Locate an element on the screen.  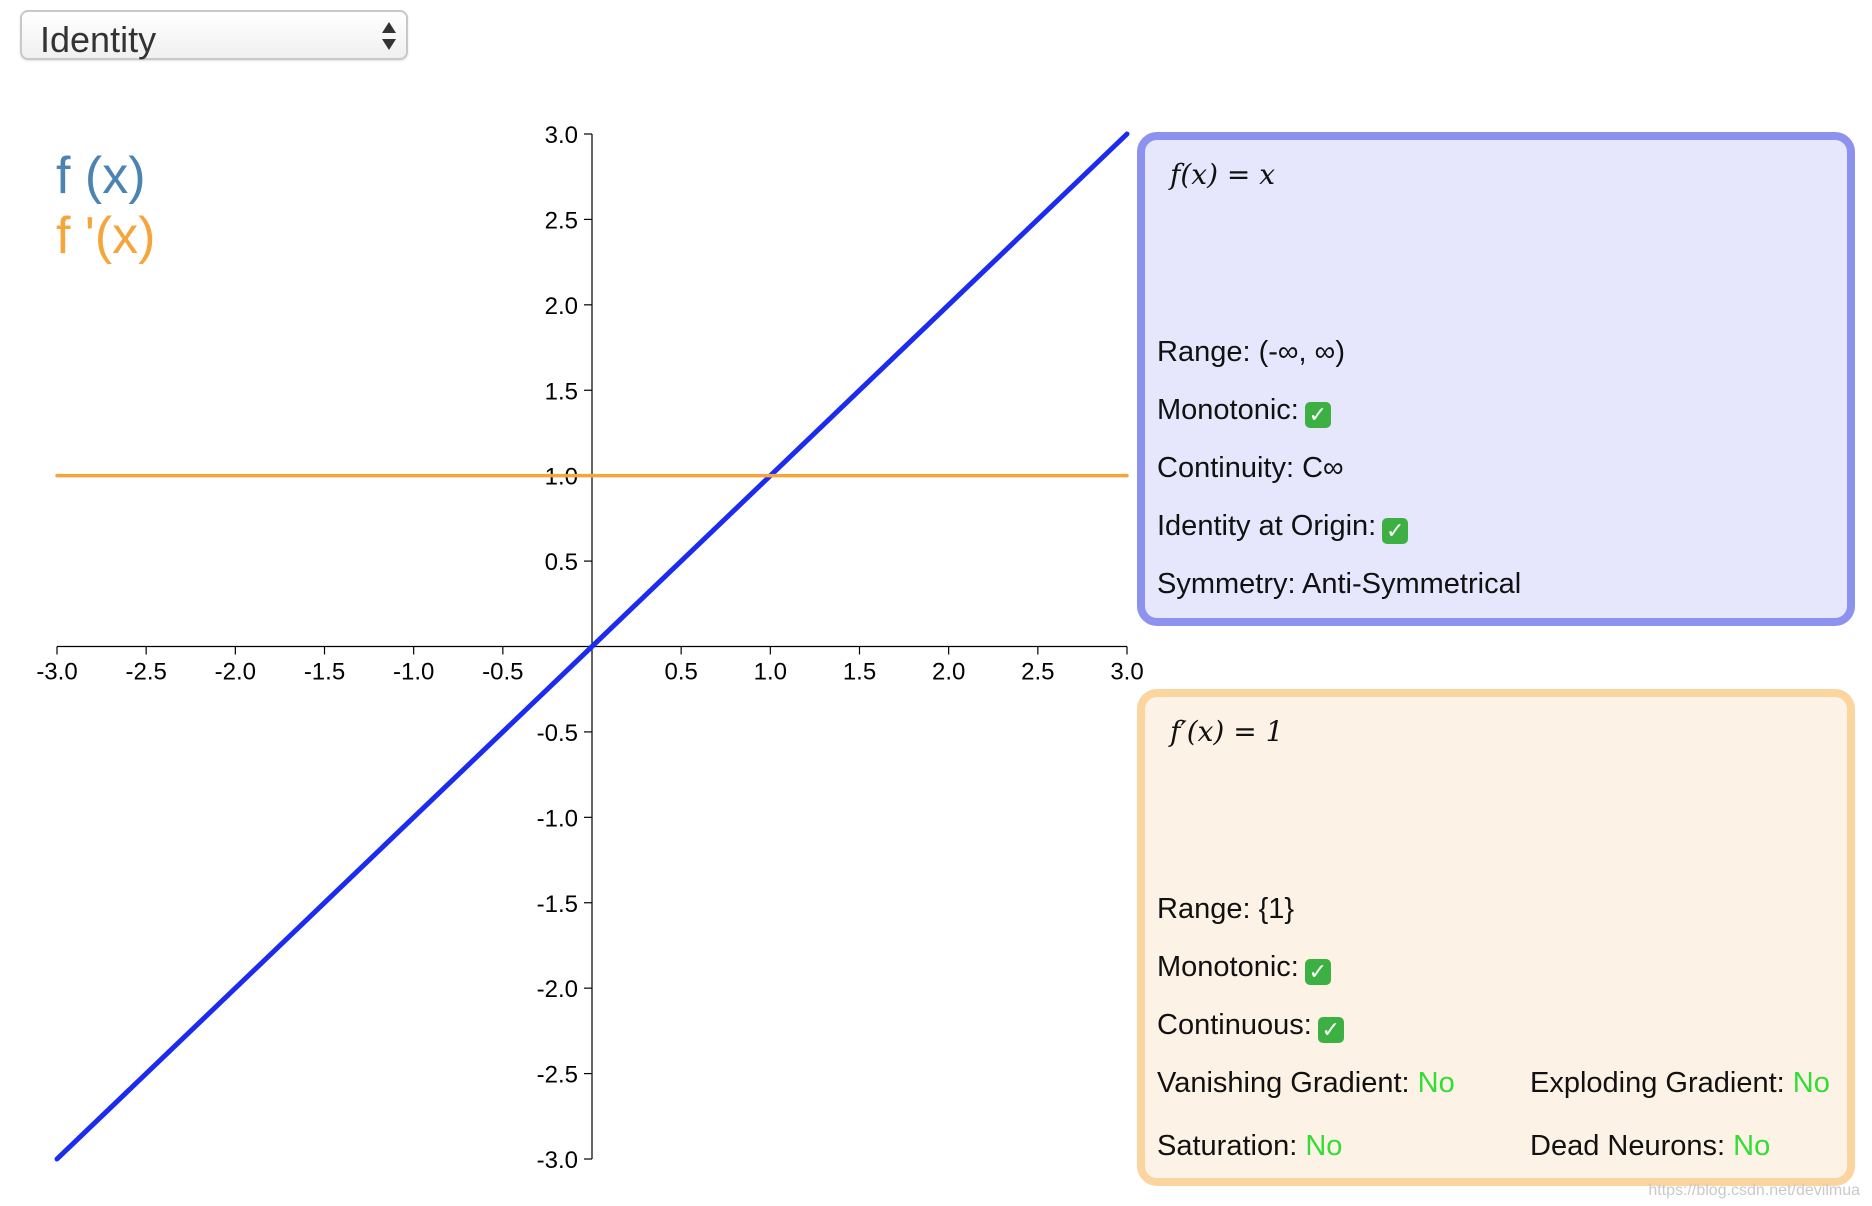
y-tick-label: -0.5 is located at coordinates (557, 733).